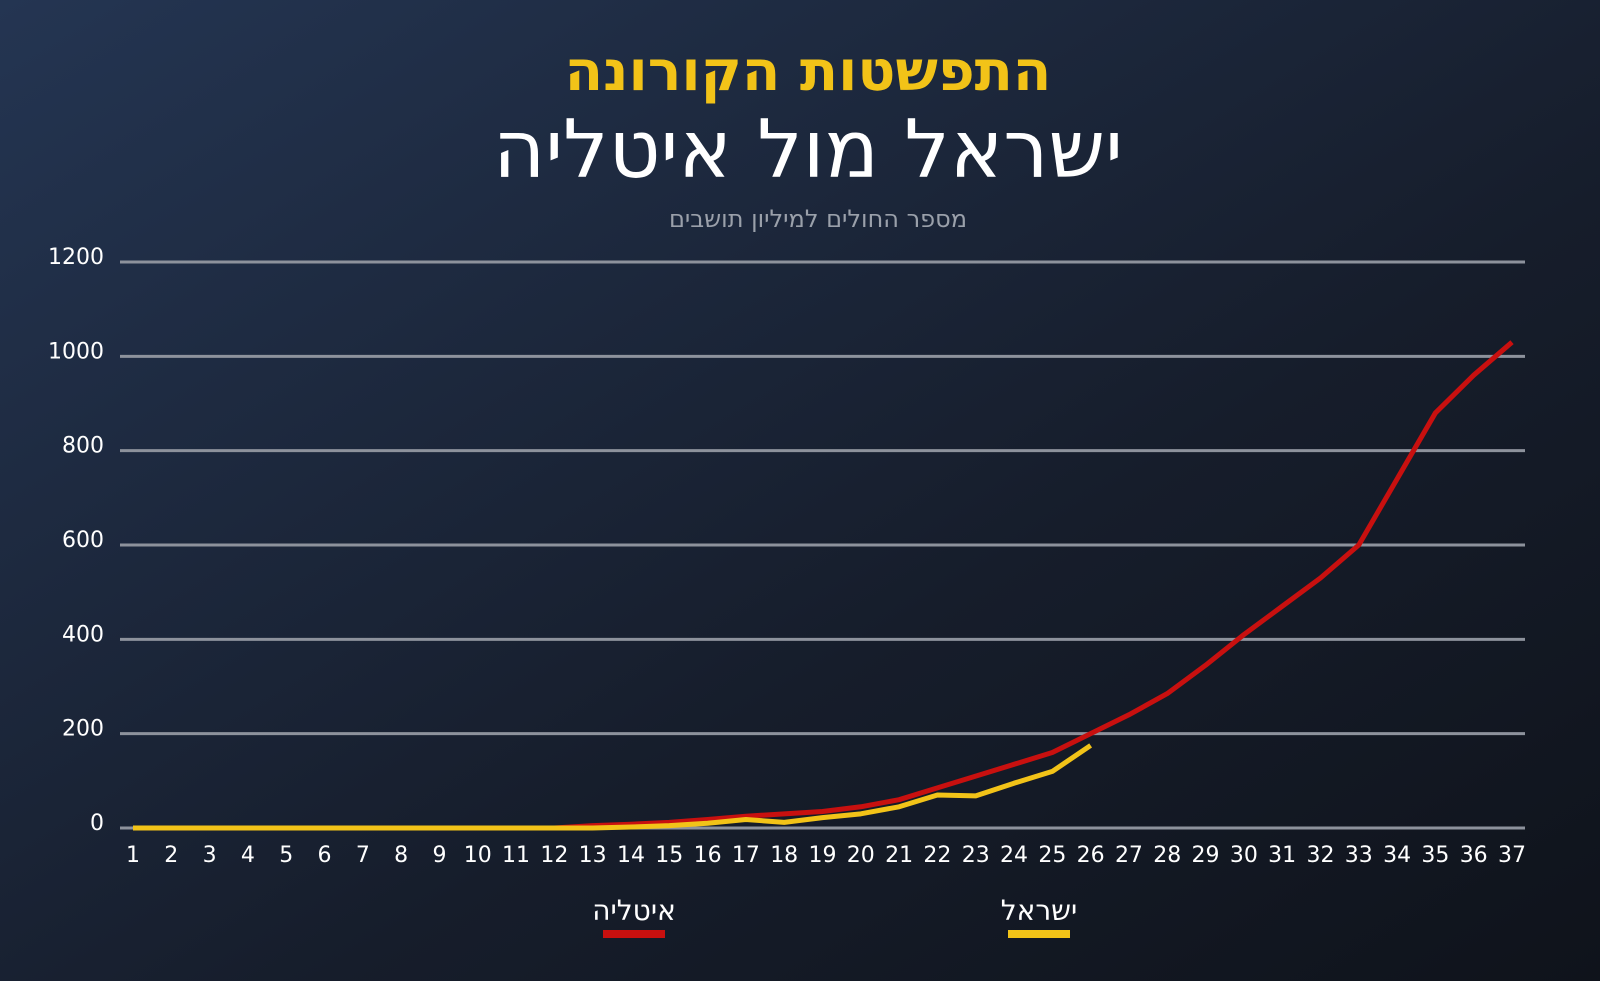 This screenshot has width=1600, height=981. Describe the element at coordinates (1167, 855) in the screenshot. I see `x-tick-label: 28` at that location.